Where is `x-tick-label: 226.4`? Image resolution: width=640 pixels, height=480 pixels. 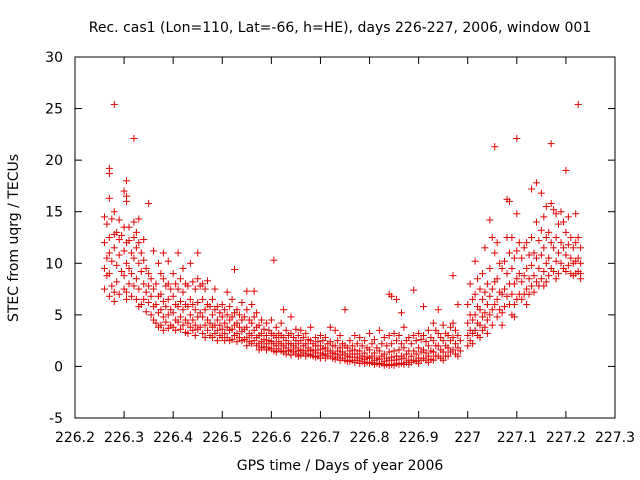 x-tick-label: 226.4 is located at coordinates (173, 438).